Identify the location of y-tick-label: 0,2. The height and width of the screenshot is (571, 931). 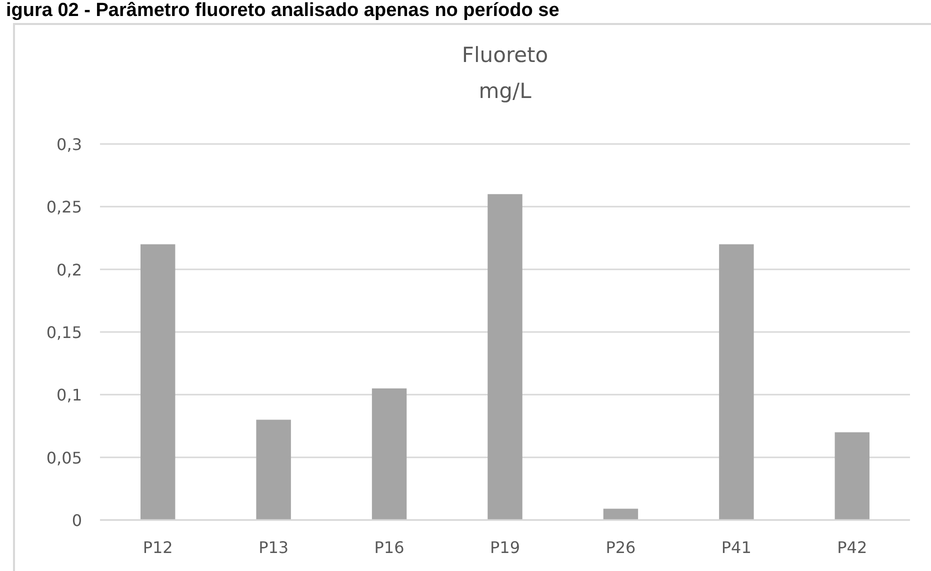
(69, 270).